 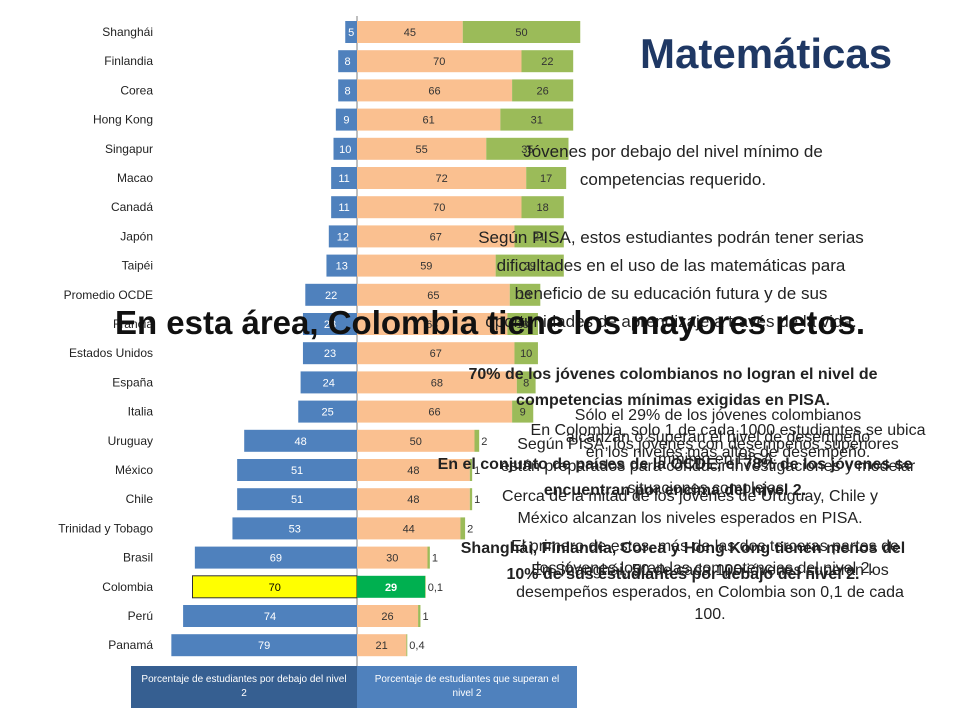 What do you see at coordinates (439, 207) in the screenshot?
I see `bar-middle-canadá` at bounding box center [439, 207].